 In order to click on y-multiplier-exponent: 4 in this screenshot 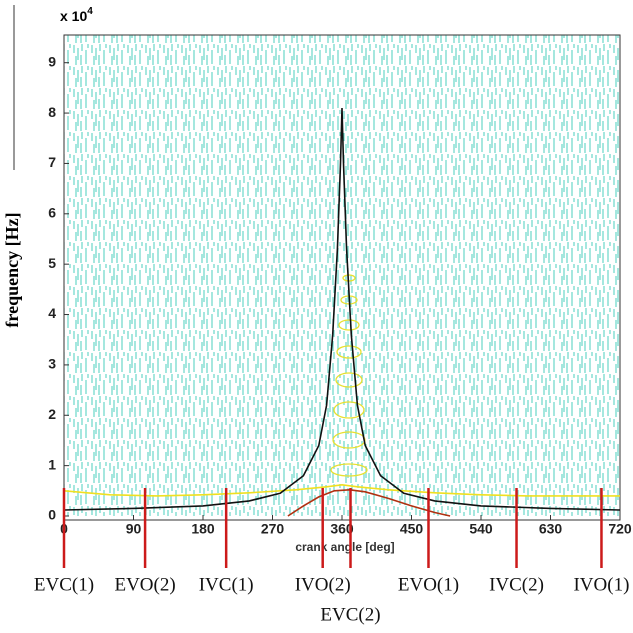, I will do `click(90, 11)`.